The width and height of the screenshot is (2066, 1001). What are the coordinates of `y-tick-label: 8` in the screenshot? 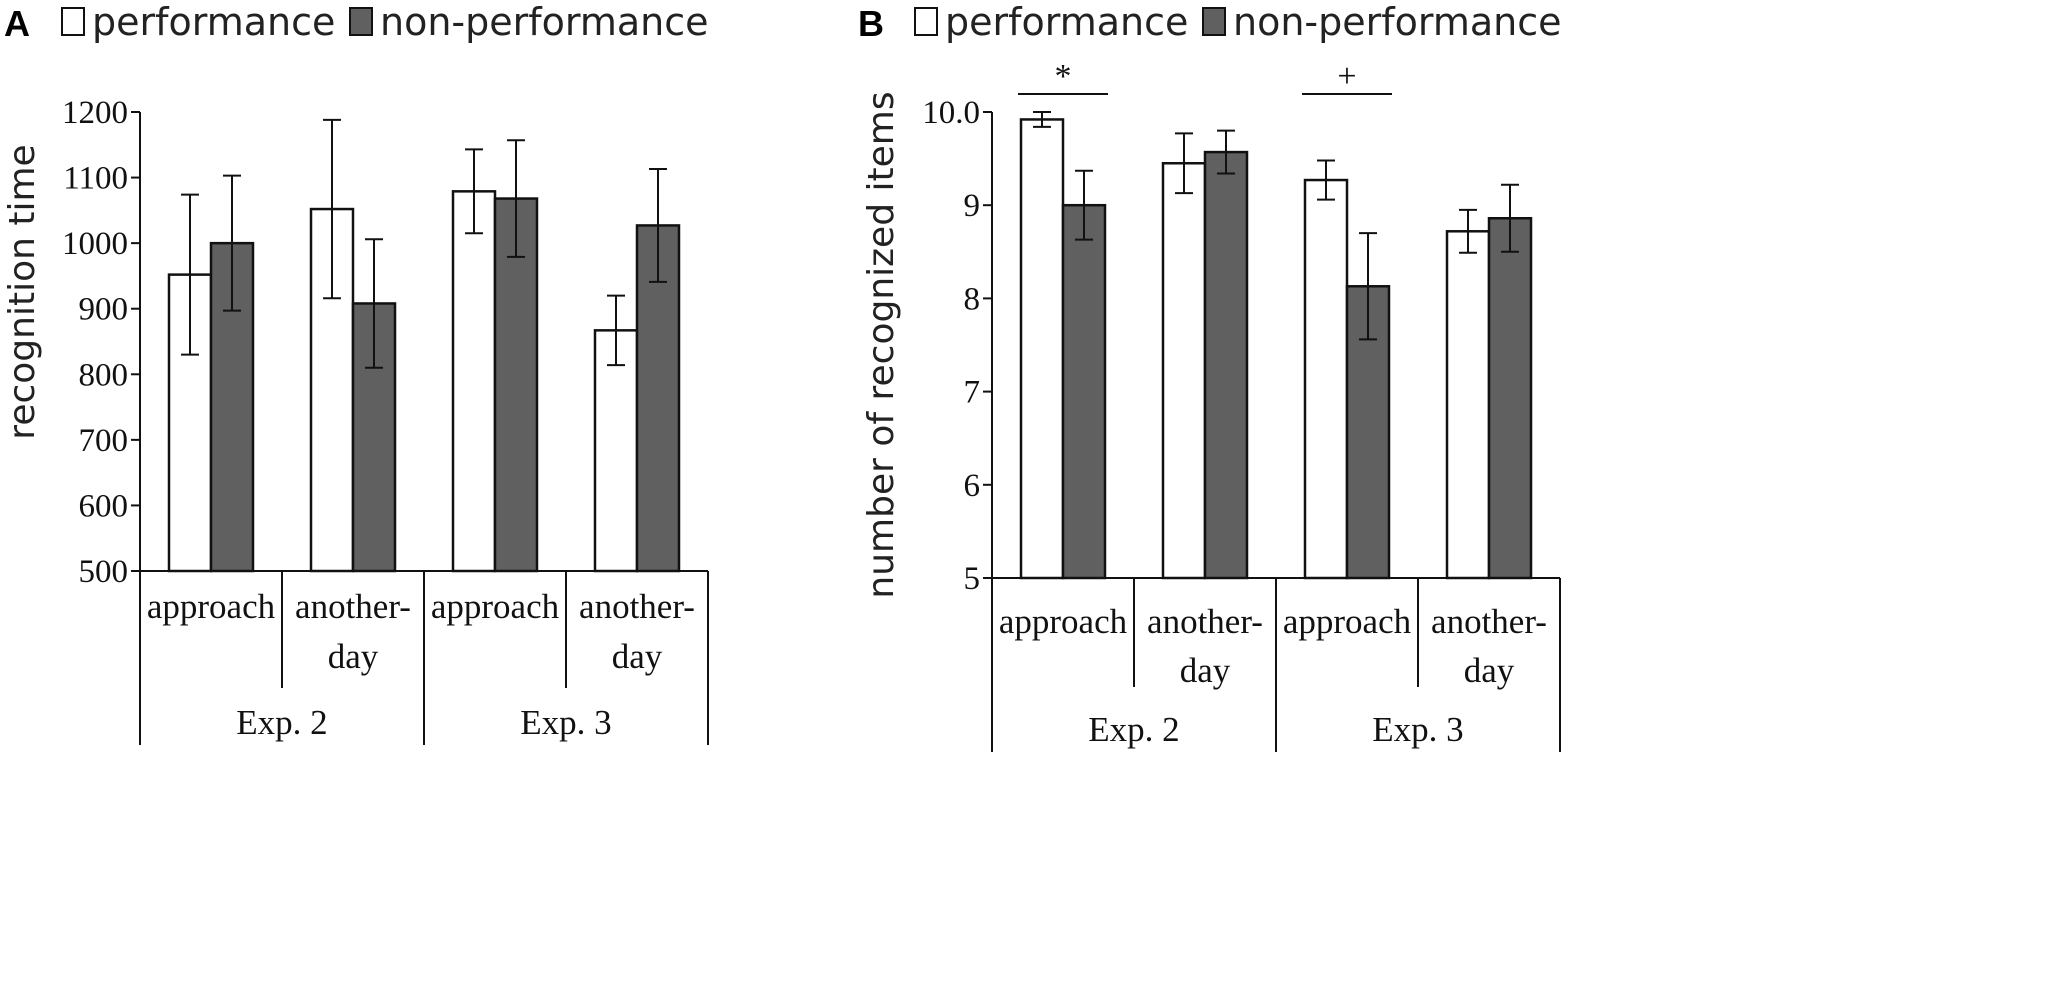 It's located at (972, 299).